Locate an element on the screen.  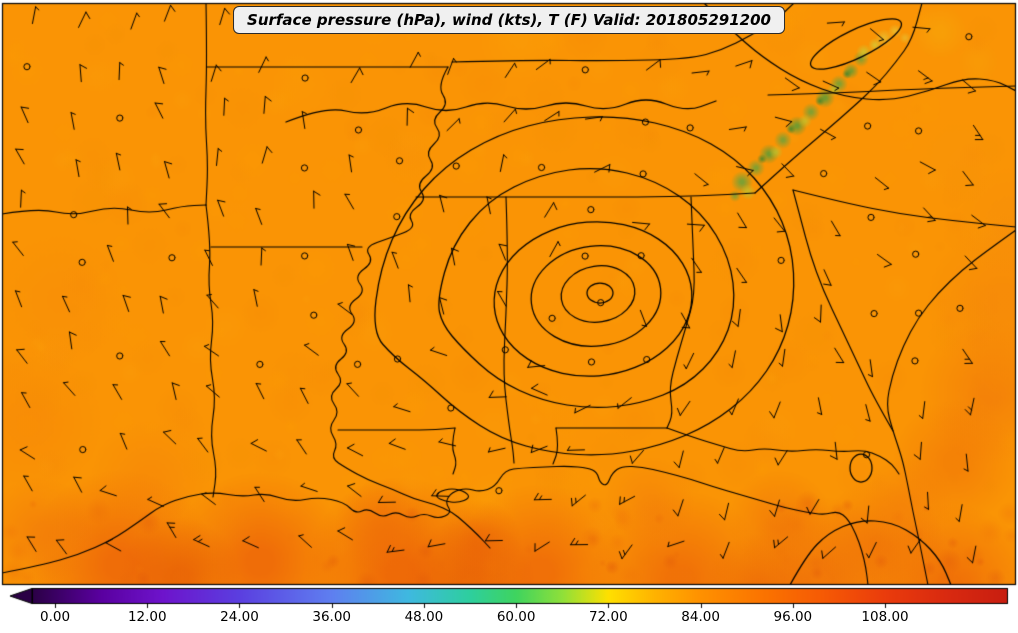
colorbar-tick-label: 48.00 is located at coordinates (424, 617).